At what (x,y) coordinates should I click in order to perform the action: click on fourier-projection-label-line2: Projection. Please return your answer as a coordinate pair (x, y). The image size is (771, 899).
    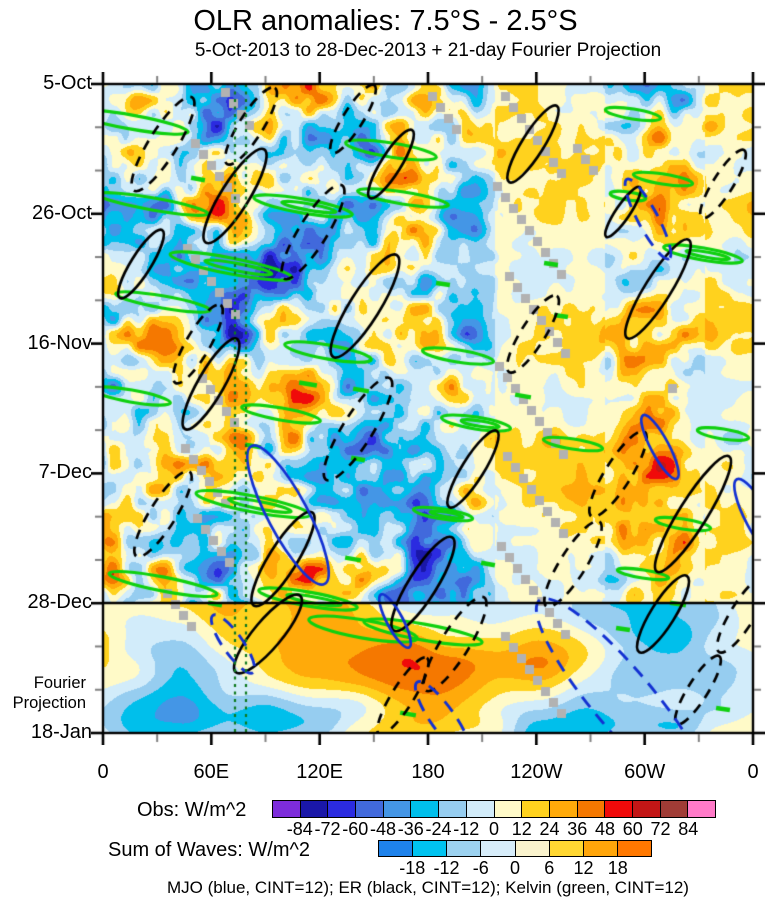
    Looking at the image, I should click on (49, 703).